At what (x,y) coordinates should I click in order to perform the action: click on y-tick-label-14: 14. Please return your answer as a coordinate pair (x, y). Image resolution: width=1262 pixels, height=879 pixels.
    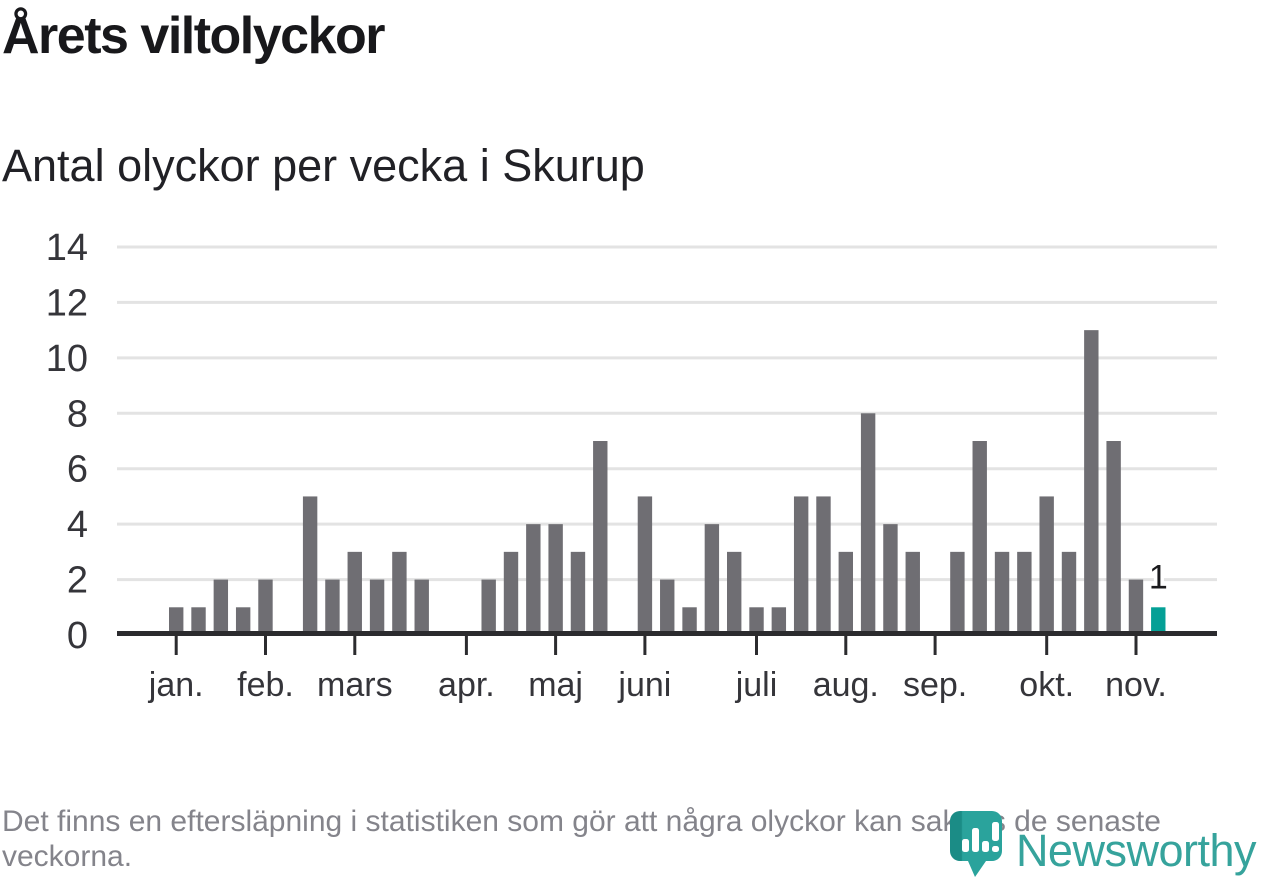
    Looking at the image, I should click on (67, 248).